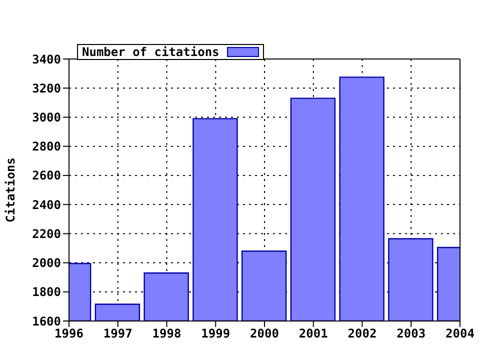 The width and height of the screenshot is (480, 350). Describe the element at coordinates (411, 333) in the screenshot. I see `x-tick-label: 2003` at that location.